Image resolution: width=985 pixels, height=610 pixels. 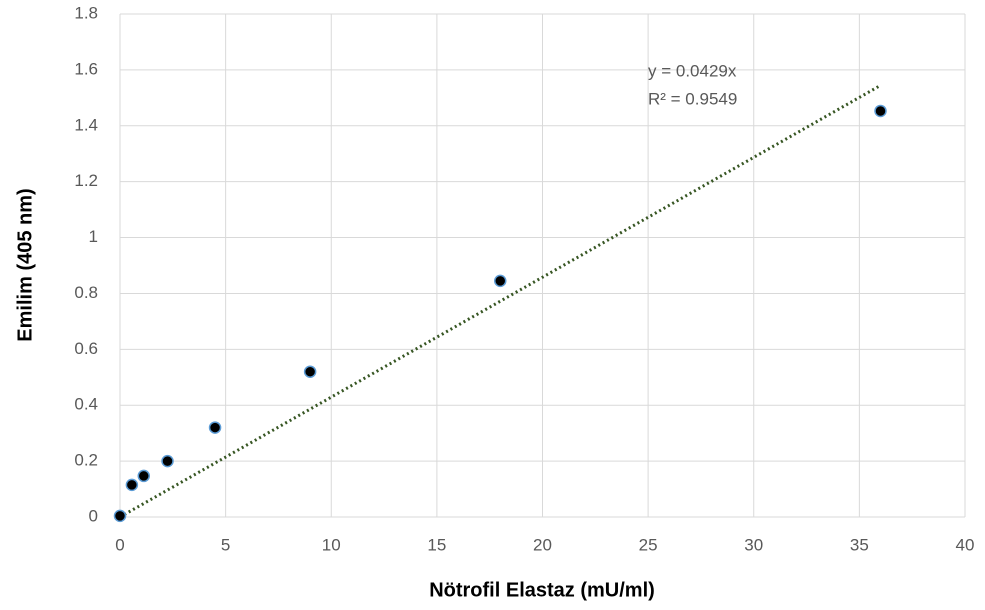 I want to click on trendline-equation: y = 0.0429x, so click(x=692, y=70).